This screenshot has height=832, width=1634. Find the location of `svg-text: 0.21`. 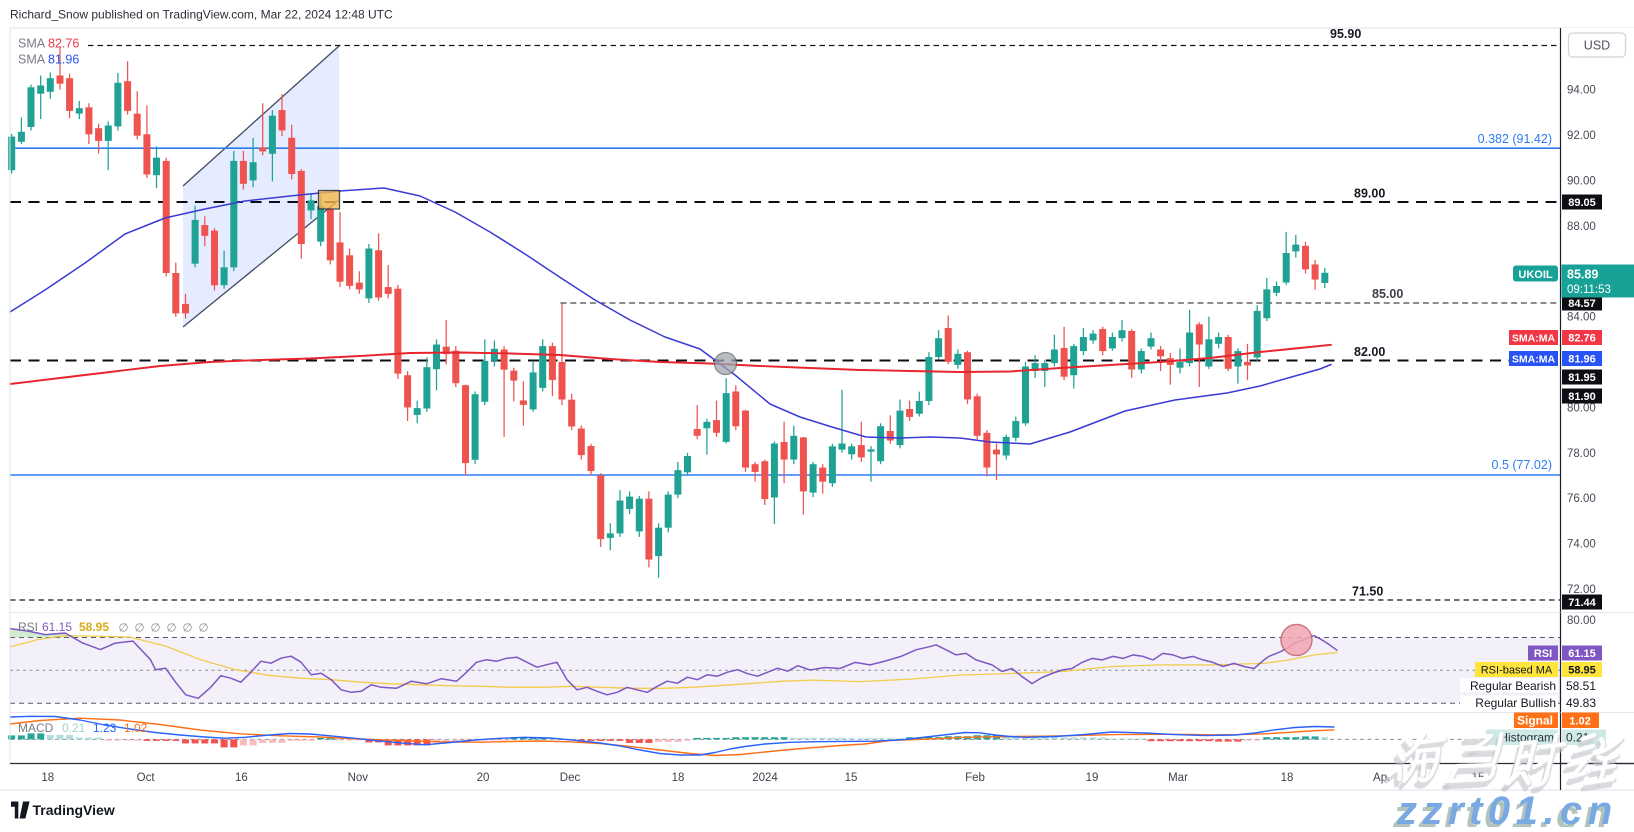

svg-text: 0.21 is located at coordinates (74, 728).